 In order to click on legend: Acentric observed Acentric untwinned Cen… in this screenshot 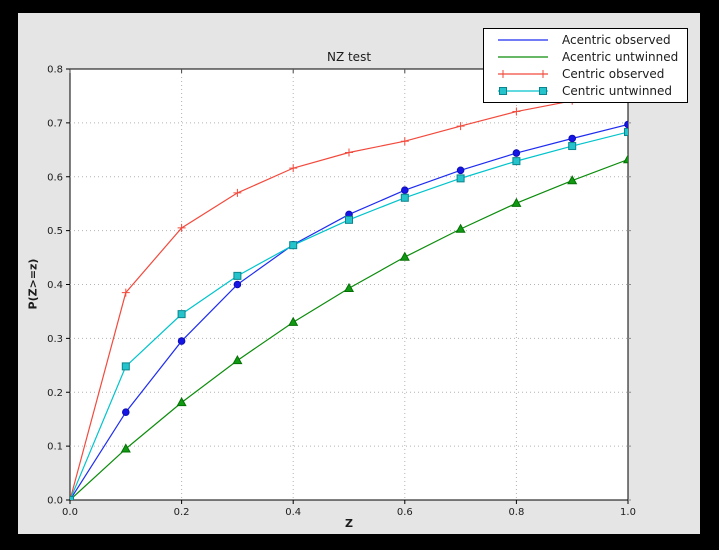, I will do `click(585, 65)`.